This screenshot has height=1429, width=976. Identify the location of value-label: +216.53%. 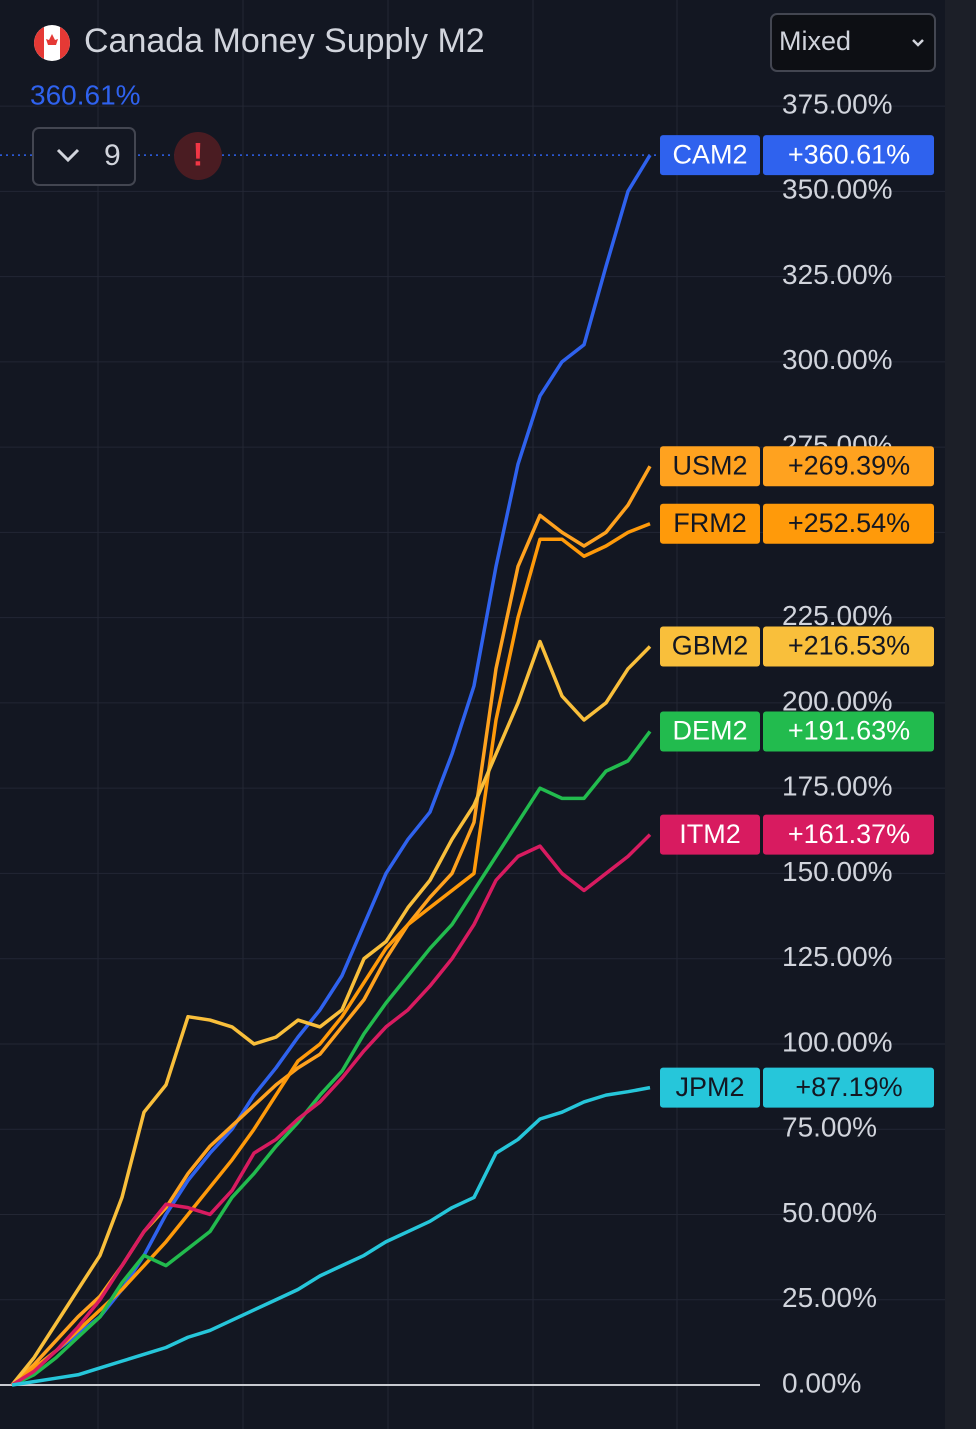
(849, 646).